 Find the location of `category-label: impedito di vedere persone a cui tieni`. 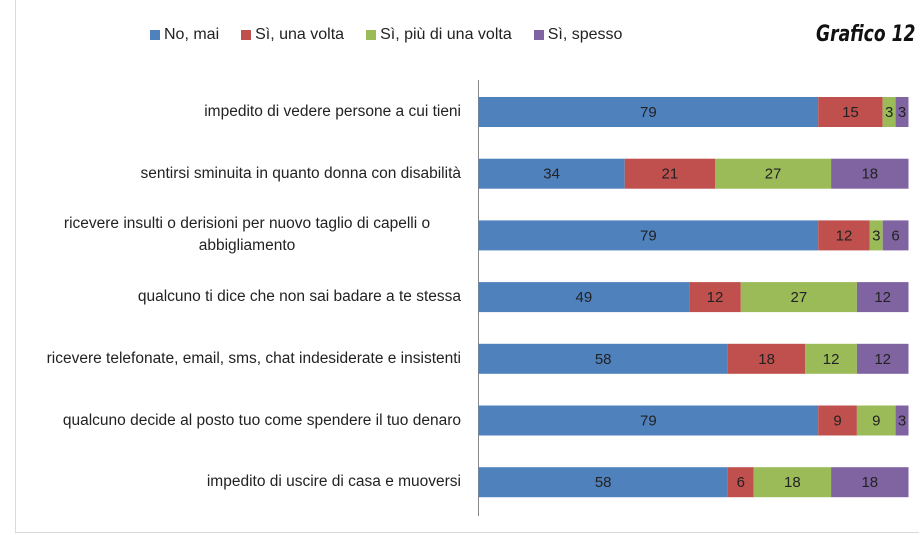

category-label: impedito di vedere persone a cui tieni is located at coordinates (241, 112).